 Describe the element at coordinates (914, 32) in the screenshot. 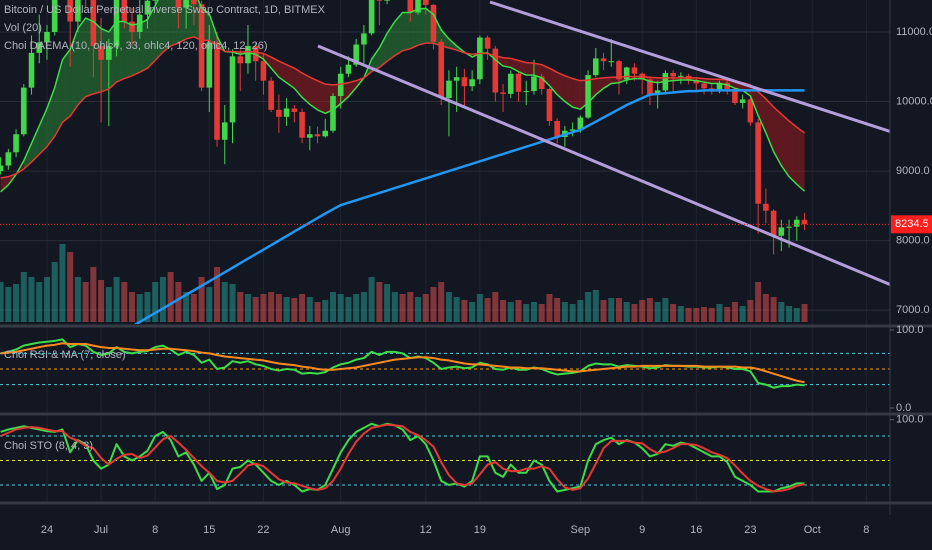

I see `y-tick-label: 11000.0` at that location.